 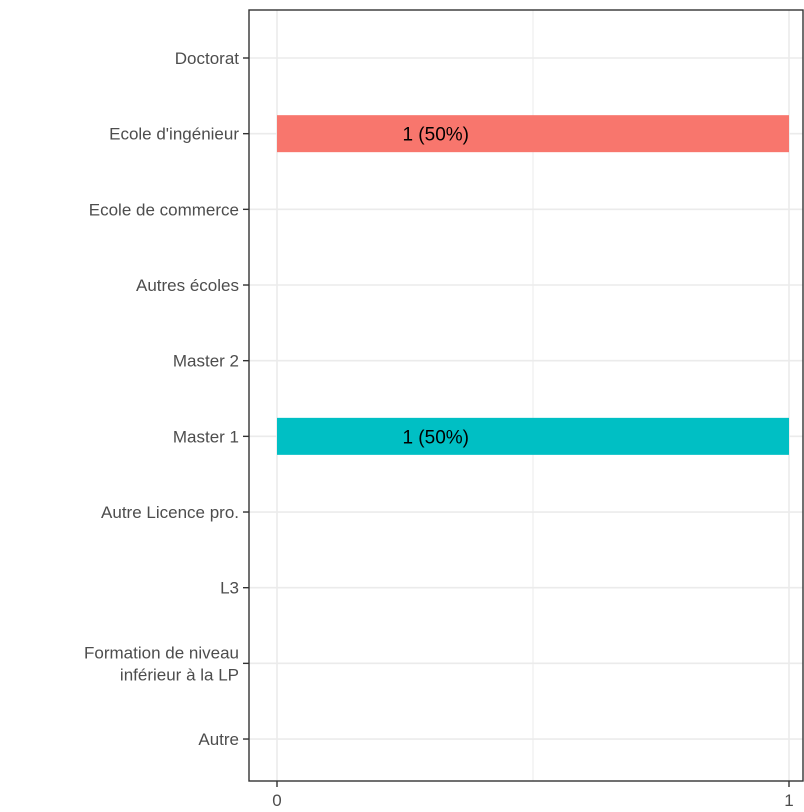 I want to click on x-tick-label: 1, so click(x=788, y=800).